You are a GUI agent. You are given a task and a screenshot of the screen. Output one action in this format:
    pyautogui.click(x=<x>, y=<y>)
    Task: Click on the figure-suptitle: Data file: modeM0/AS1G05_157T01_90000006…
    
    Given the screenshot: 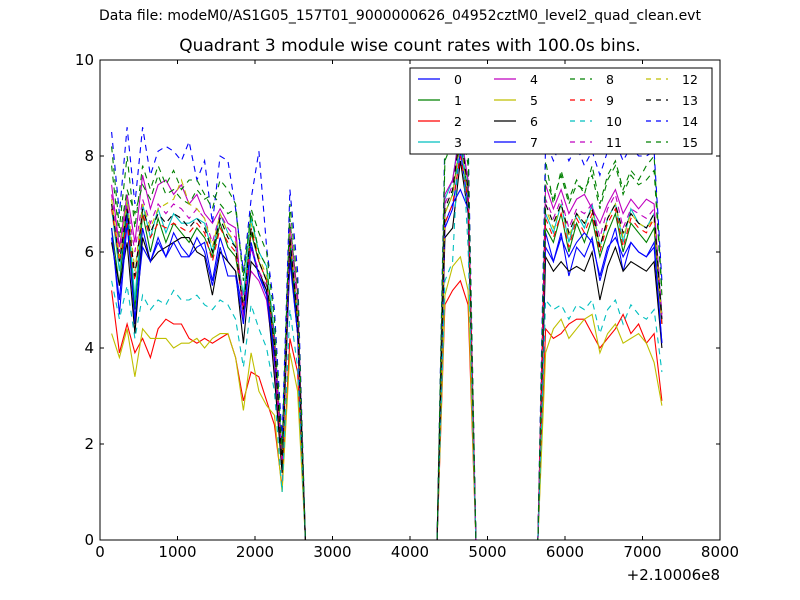 What is the action you would take?
    pyautogui.click(x=400, y=16)
    